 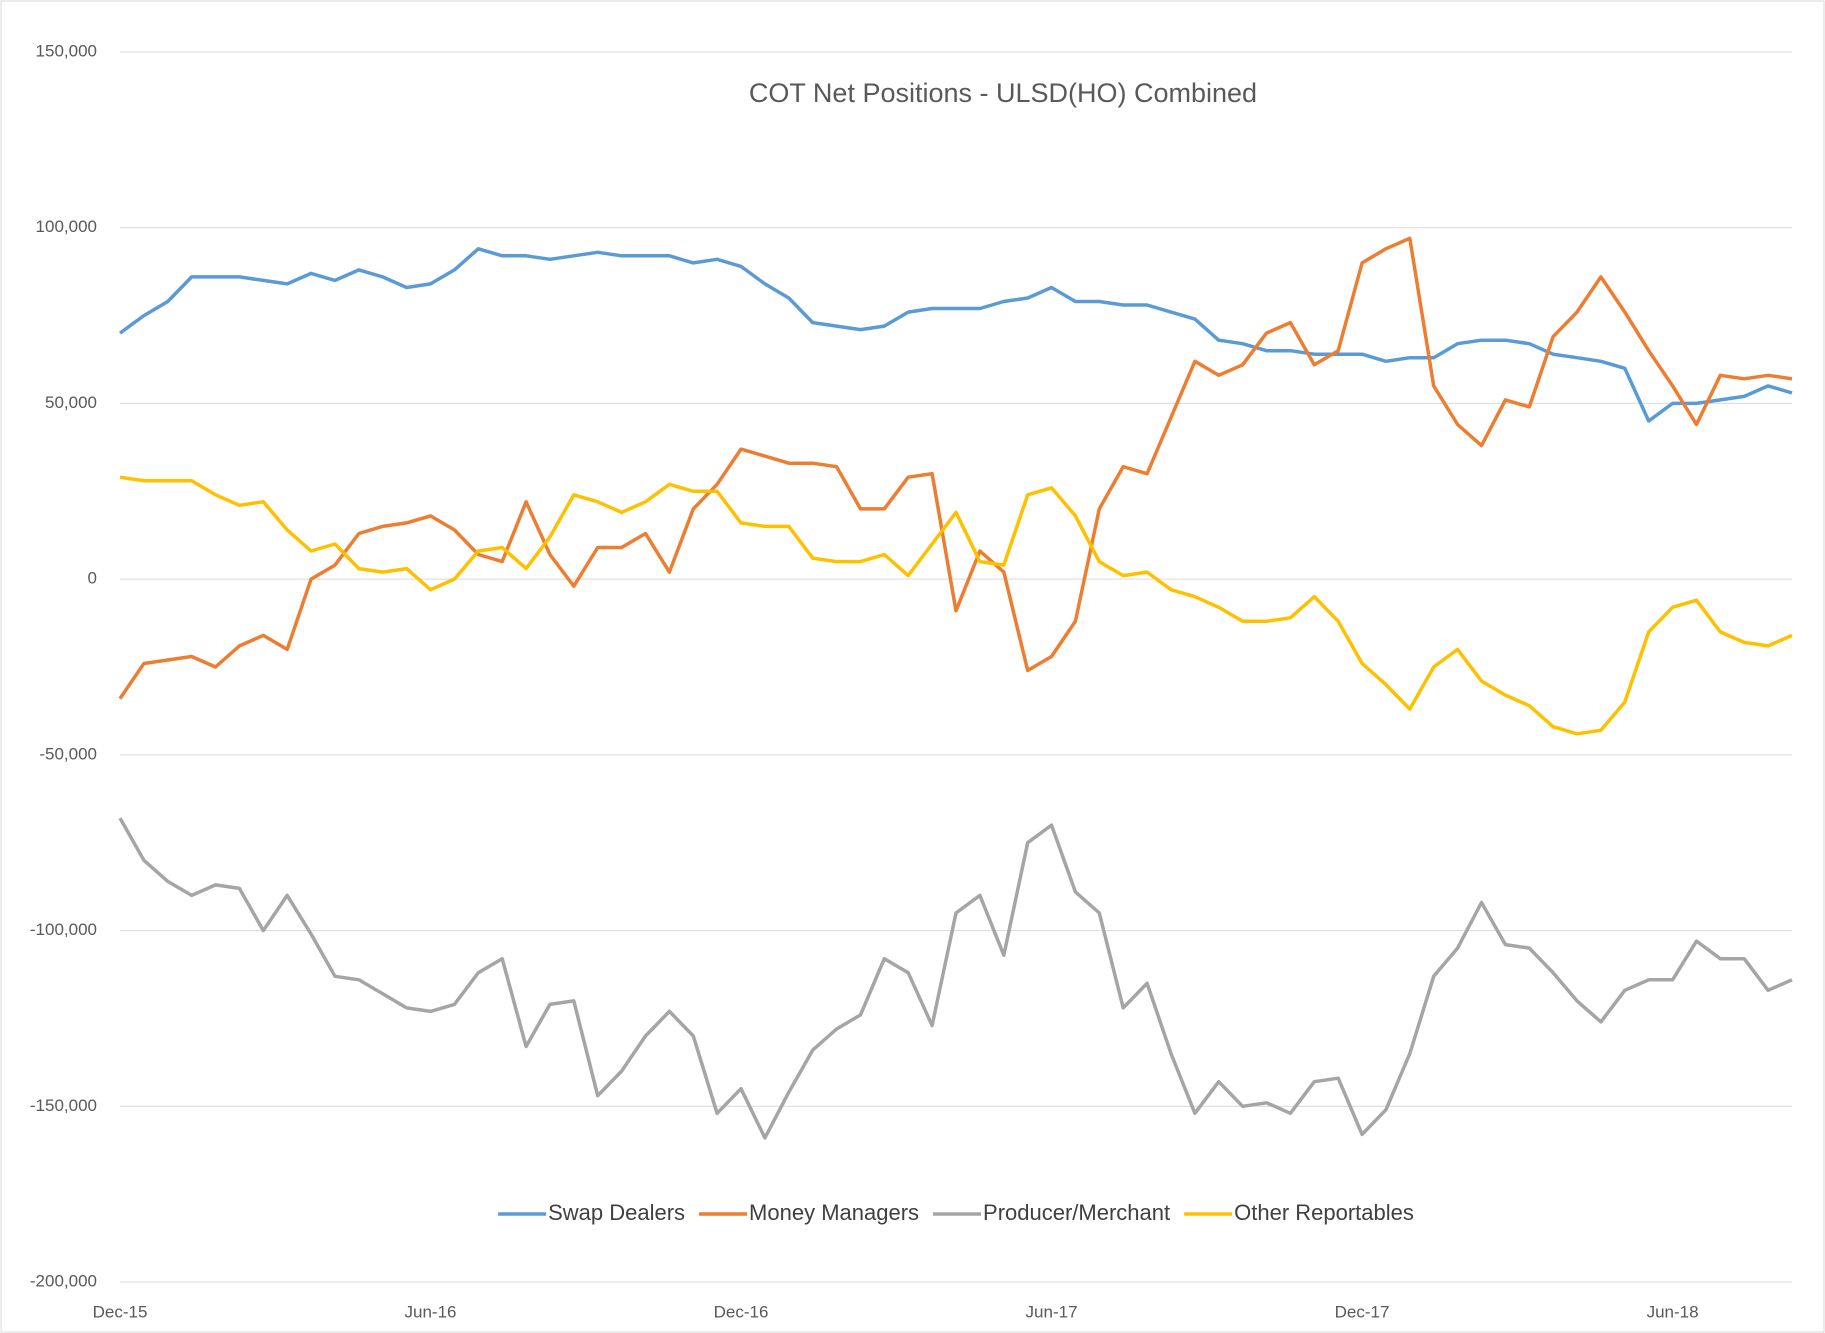 What do you see at coordinates (66, 226) in the screenshot?
I see `y-tick-label: 100,000` at bounding box center [66, 226].